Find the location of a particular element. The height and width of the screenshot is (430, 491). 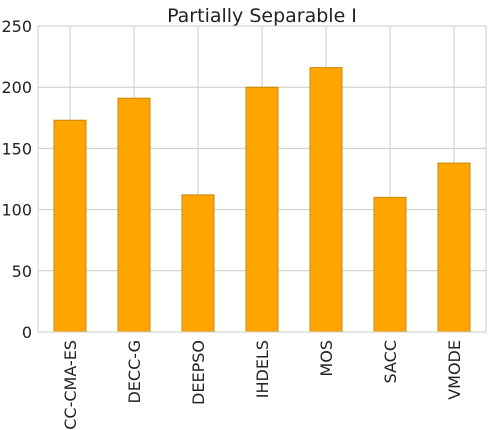

y-tick-label: 100 is located at coordinates (16, 210).